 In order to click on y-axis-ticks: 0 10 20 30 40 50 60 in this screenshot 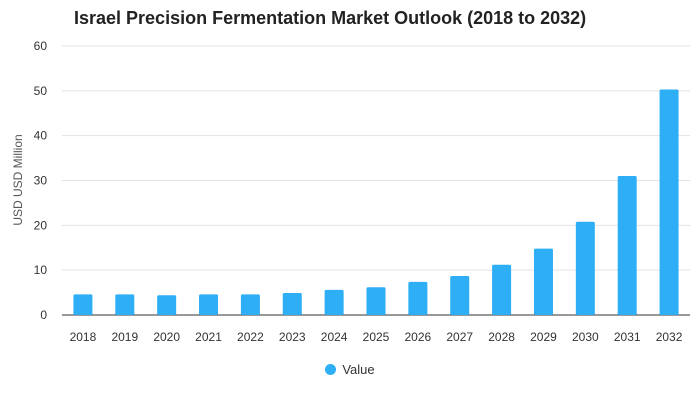, I will do `click(41, 180)`.